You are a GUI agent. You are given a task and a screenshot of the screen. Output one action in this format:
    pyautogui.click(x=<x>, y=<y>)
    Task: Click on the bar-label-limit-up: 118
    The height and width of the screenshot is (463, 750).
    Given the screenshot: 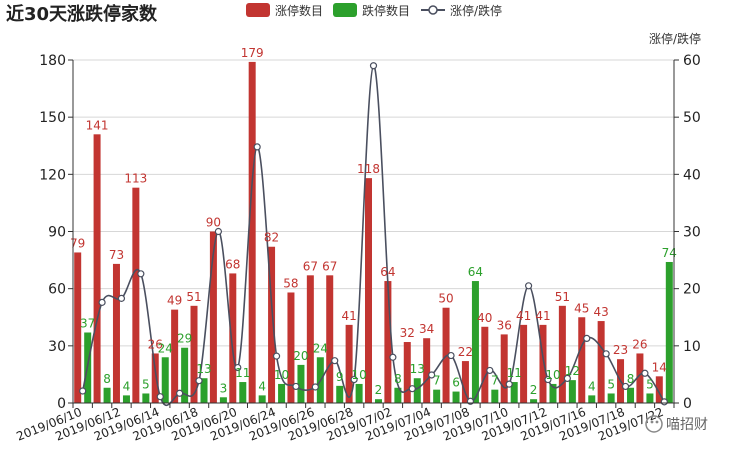 What is the action you would take?
    pyautogui.click(x=368, y=169)
    